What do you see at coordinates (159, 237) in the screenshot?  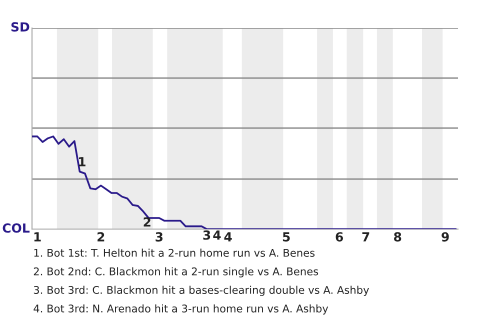 I see `x-tick-label: 3` at bounding box center [159, 237].